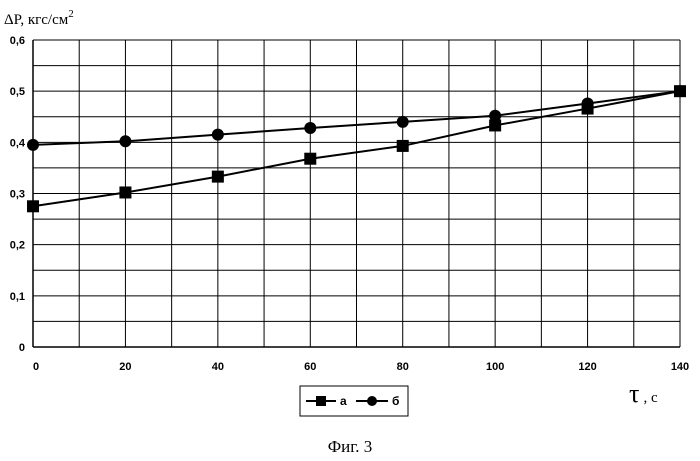  What do you see at coordinates (343, 401) in the screenshot?
I see `legend-label-a: а` at bounding box center [343, 401].